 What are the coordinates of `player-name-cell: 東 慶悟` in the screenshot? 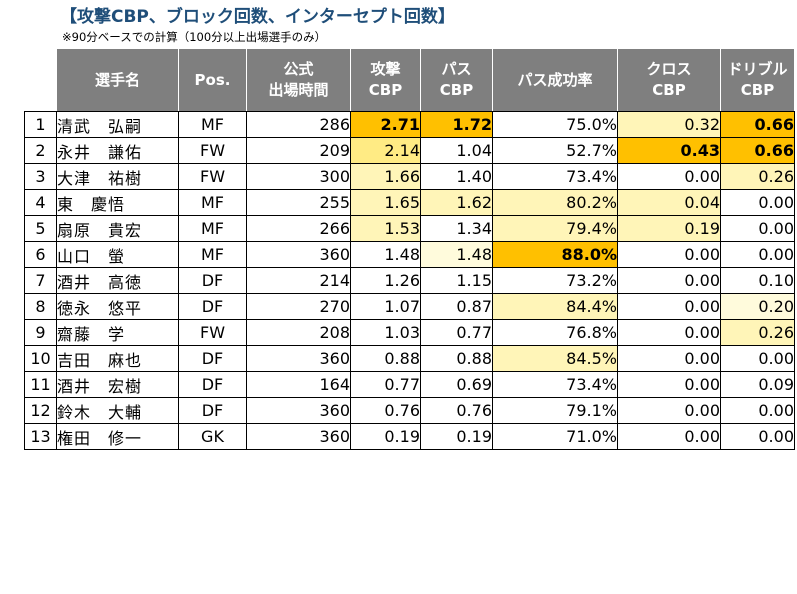 It's located at (117, 202).